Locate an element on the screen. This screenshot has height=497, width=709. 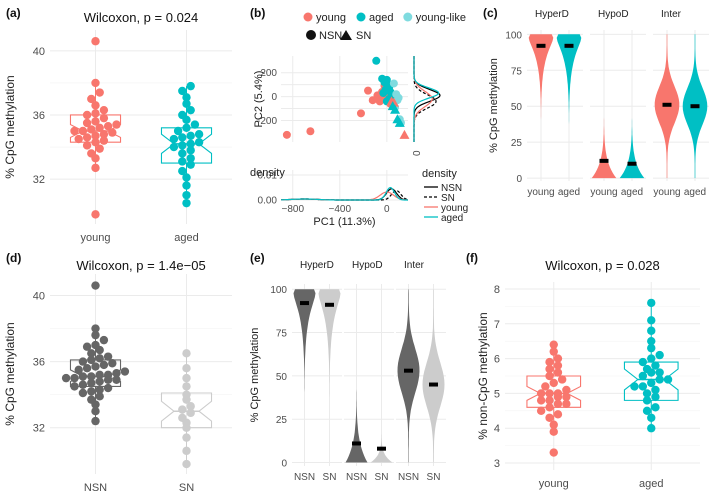
violin-aged is located at coordinates (632, 123).